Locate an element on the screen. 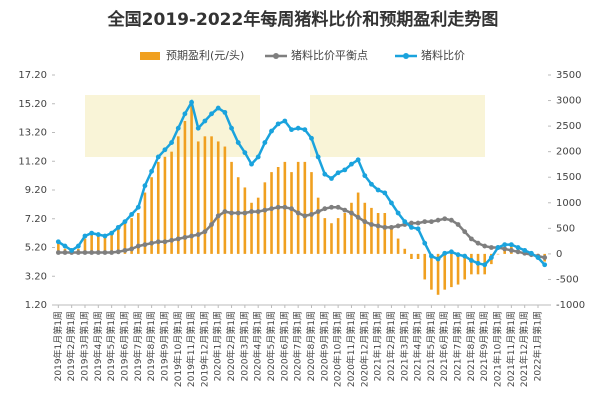  x-tick-label: 2021年12月第1周 is located at coordinates (524, 349).